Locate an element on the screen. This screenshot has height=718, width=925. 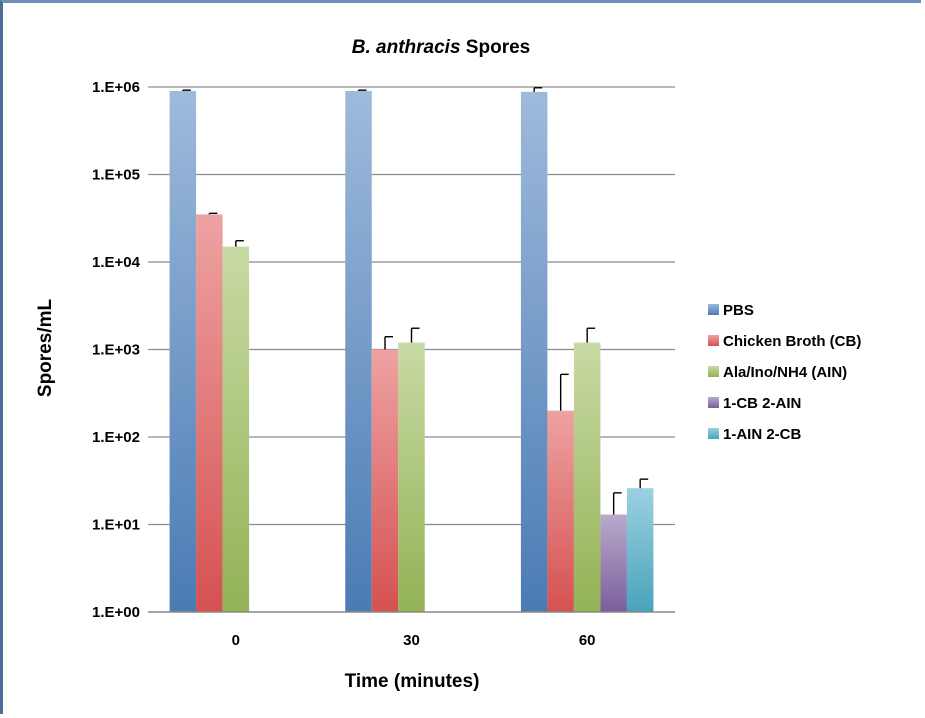
x-axis-label: Time (minutes) is located at coordinates (412, 681).